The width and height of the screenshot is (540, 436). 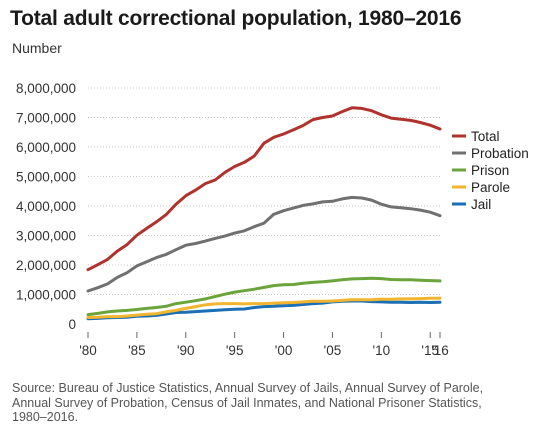 I want to click on legend-label-total: Total, so click(x=485, y=136).